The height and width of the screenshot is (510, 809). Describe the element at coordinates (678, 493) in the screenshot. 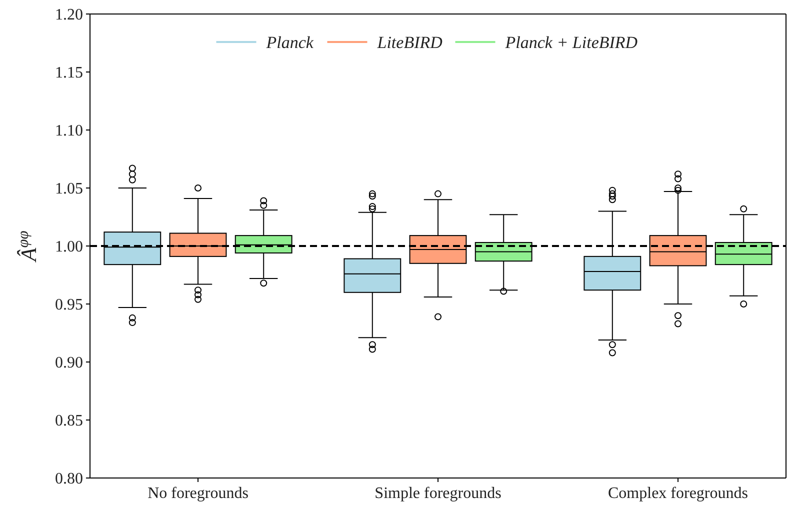

I see `x-tick-label: Complex foregrounds` at that location.